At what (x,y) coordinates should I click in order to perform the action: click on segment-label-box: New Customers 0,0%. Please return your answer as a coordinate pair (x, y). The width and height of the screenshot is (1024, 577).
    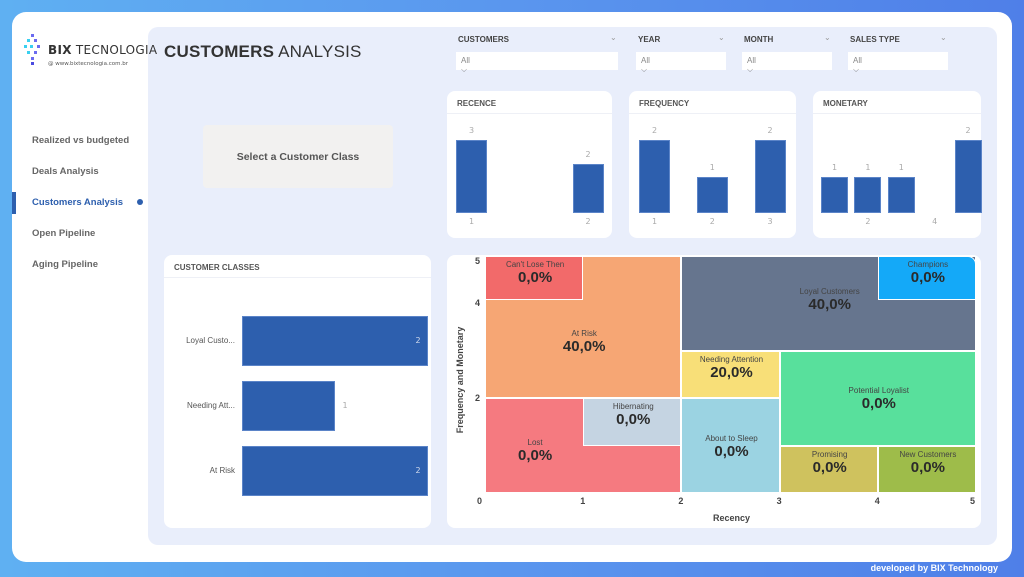
    Looking at the image, I should click on (928, 470).